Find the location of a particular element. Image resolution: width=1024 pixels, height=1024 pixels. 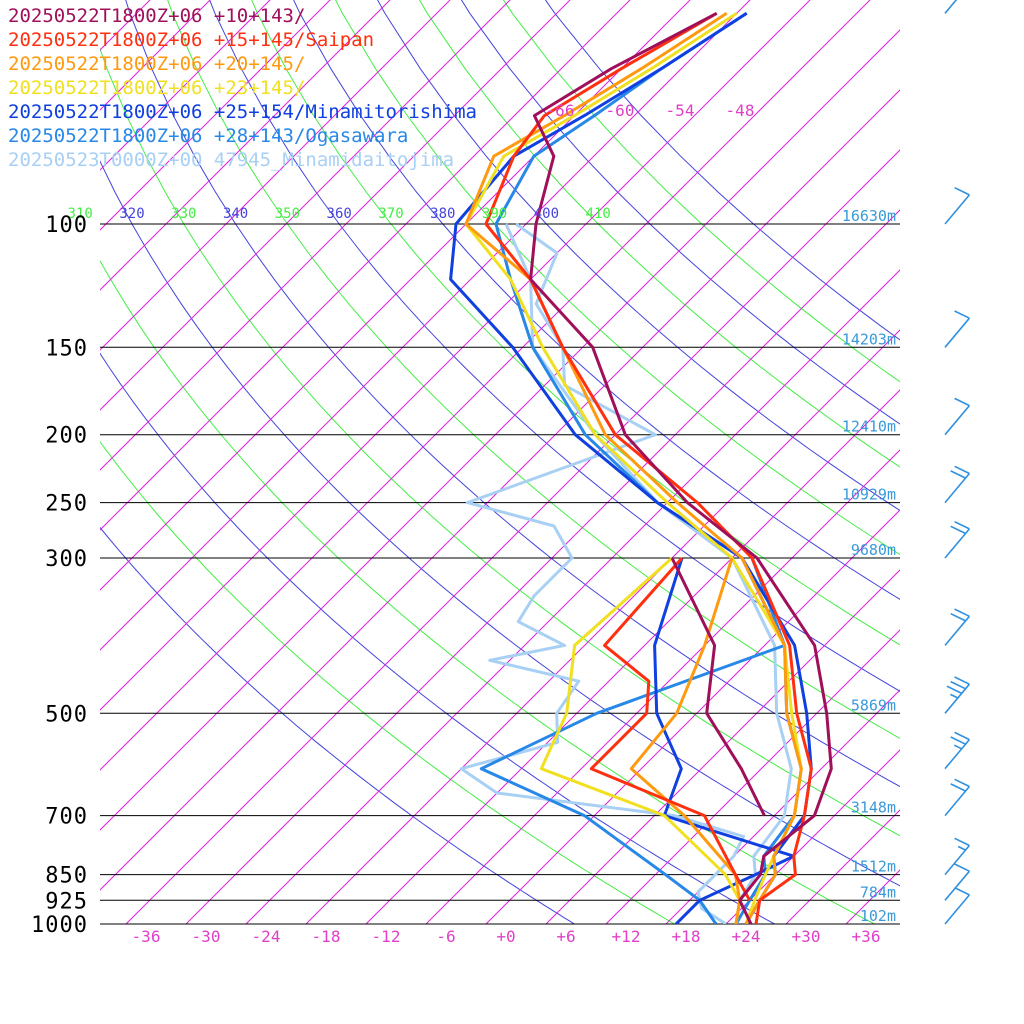

theta-label: 400 is located at coordinates (546, 214).